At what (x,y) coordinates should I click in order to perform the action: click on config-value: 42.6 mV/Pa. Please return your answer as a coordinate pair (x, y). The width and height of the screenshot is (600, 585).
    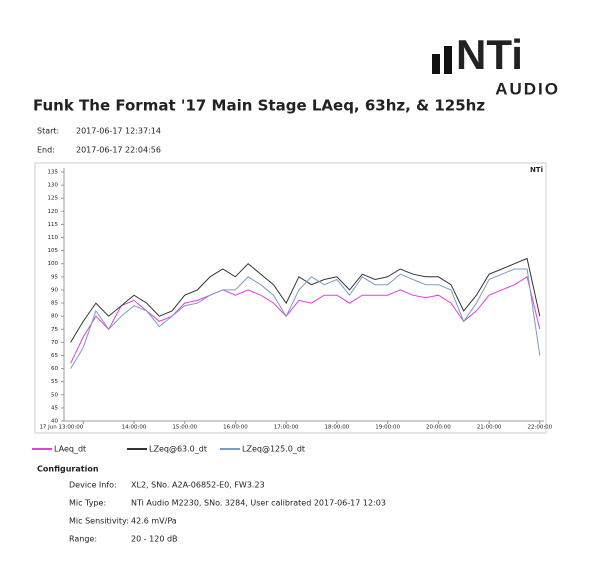
    Looking at the image, I should click on (154, 521).